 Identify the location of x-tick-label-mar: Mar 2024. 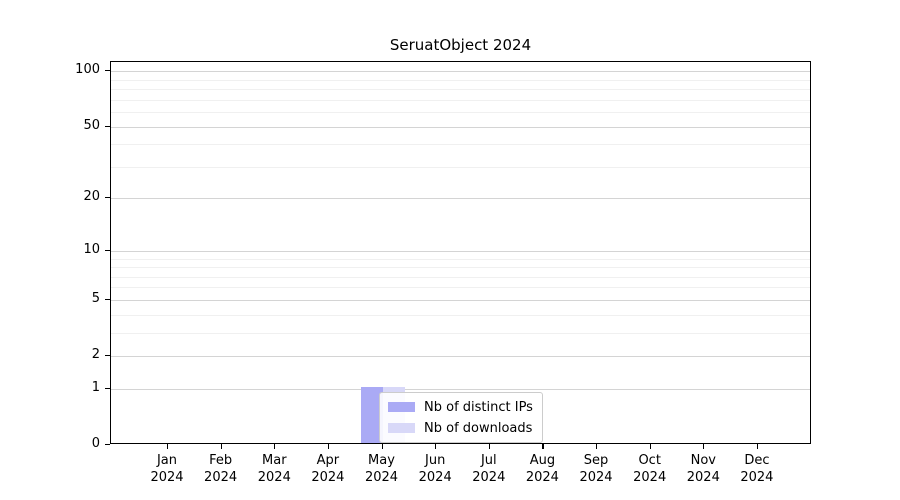
(274, 469).